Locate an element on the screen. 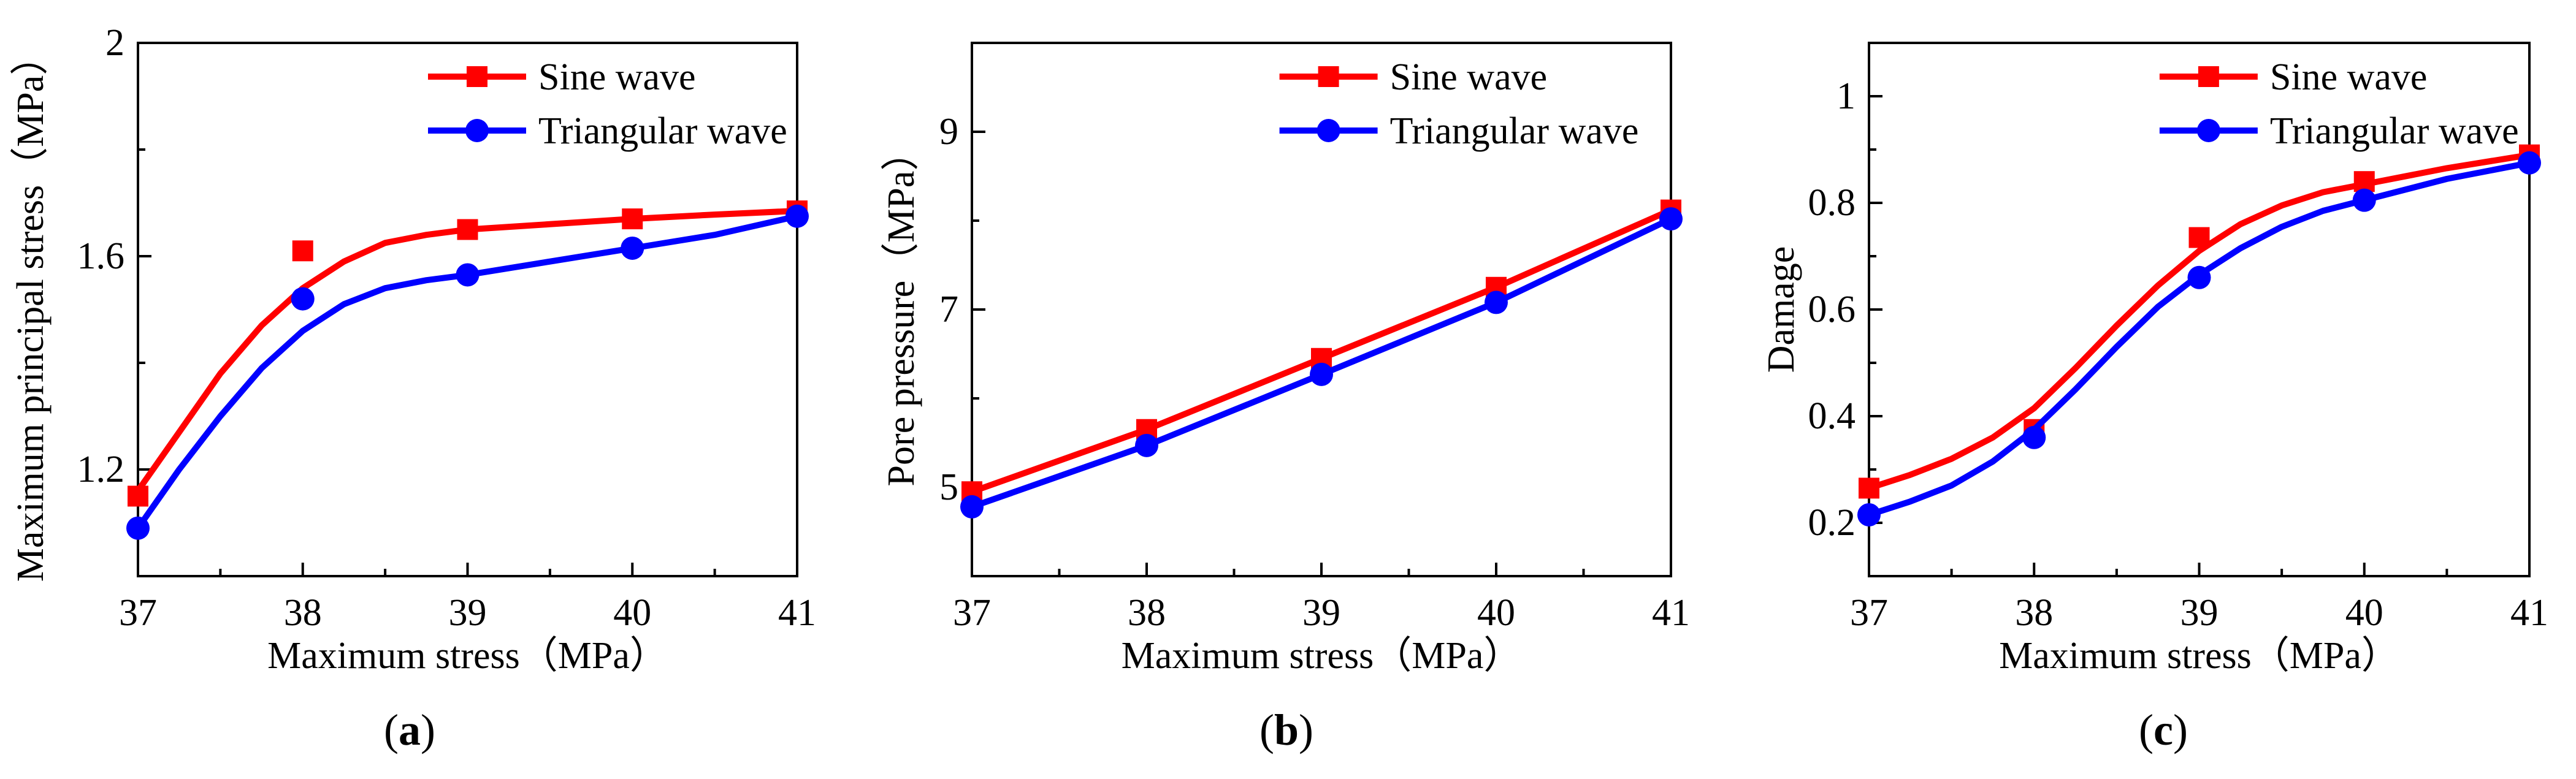  y-axis-label: Pore pressure（MPa） is located at coordinates (901, 310).